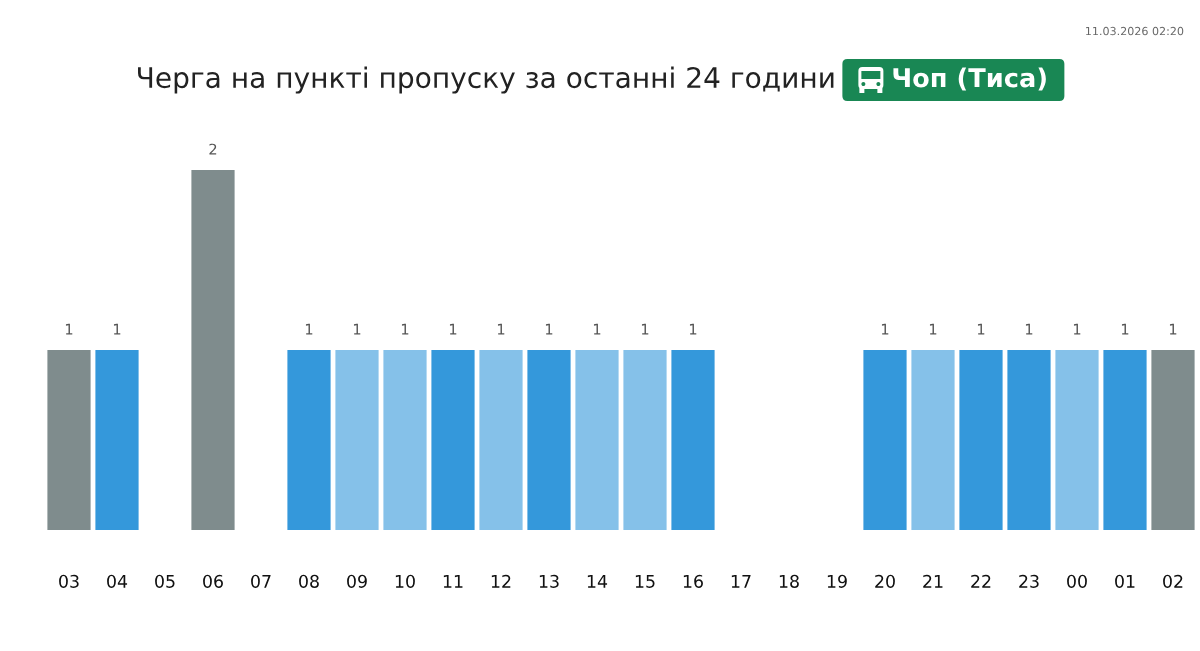 The height and width of the screenshot is (651, 1200). What do you see at coordinates (165, 581) in the screenshot?
I see `x-tick-label: 05` at bounding box center [165, 581].